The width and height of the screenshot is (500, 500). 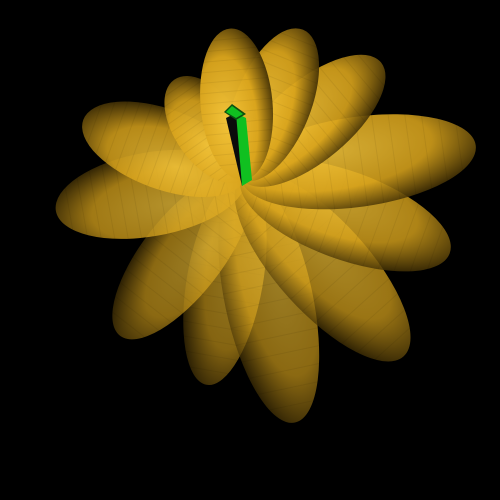 I want to click on rib-surface, so click(x=237, y=104).